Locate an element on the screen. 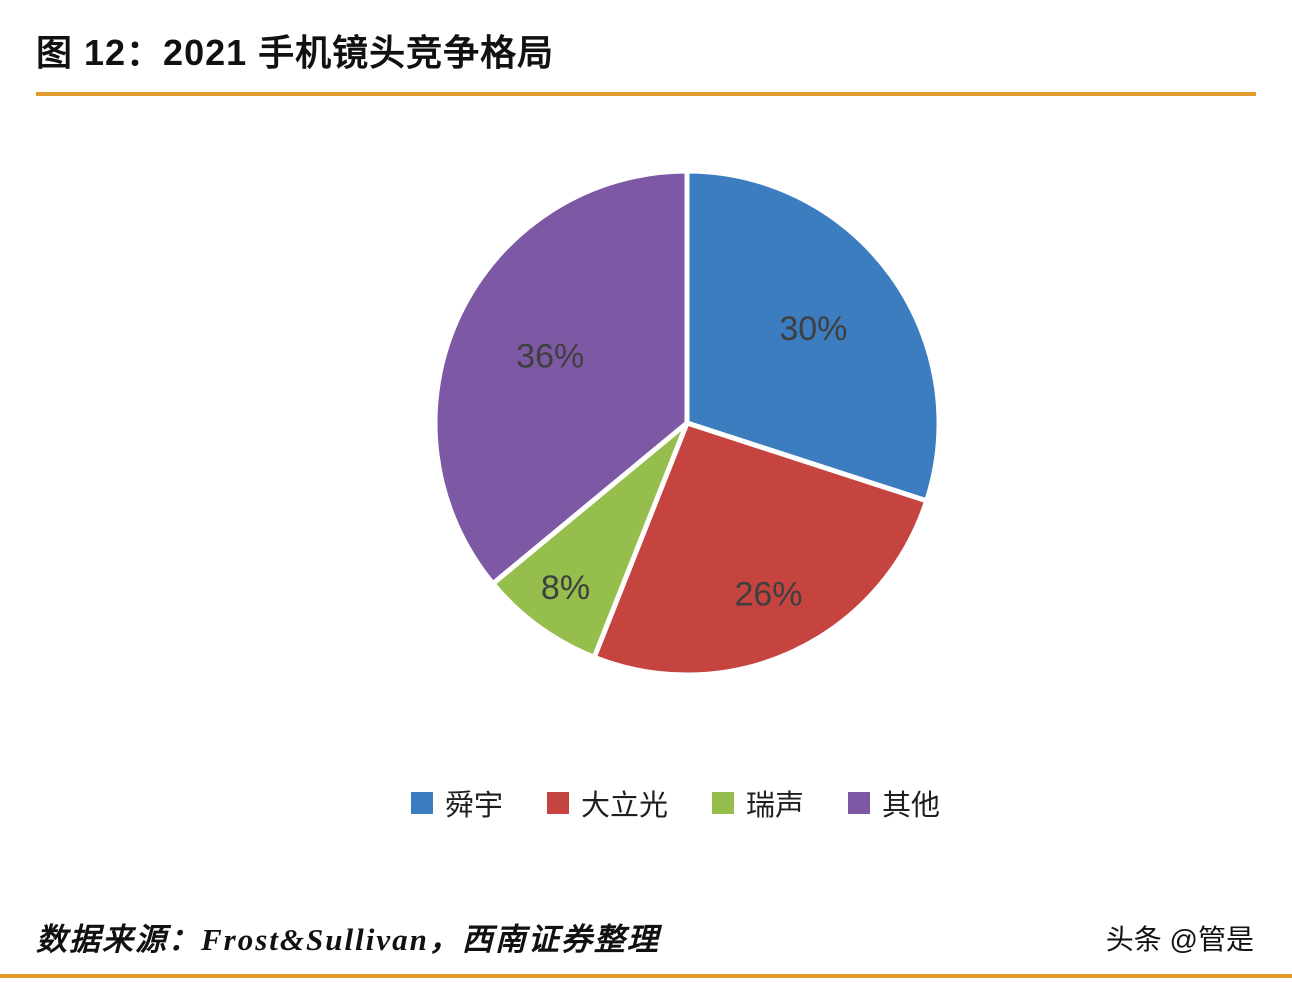 The image size is (1292, 982). data-source-note: 数据来源：Frost&Sullivan，西南证券整理 is located at coordinates (348, 939).